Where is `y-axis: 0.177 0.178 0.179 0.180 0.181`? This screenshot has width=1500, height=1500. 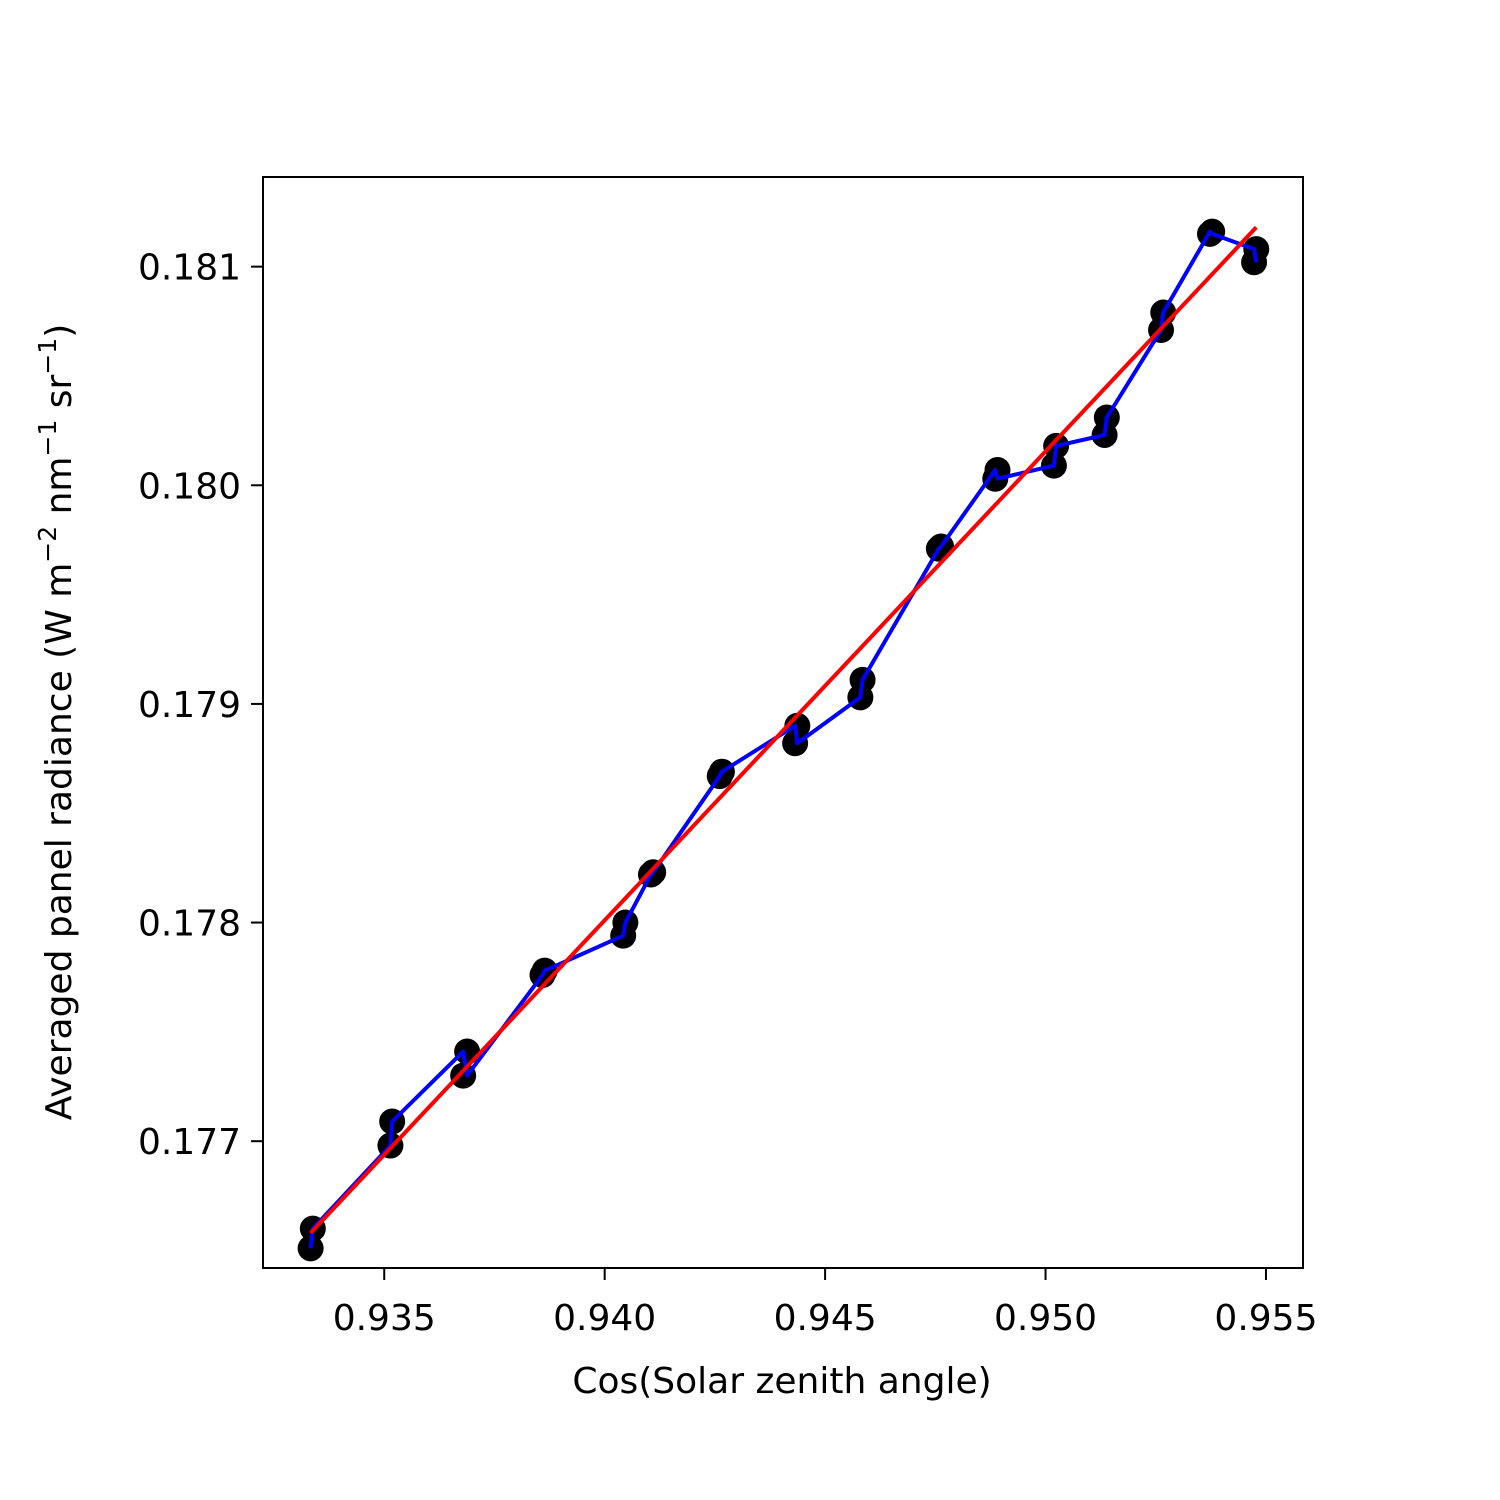
y-axis: 0.177 0.178 0.179 0.180 0.181 is located at coordinates (200, 705).